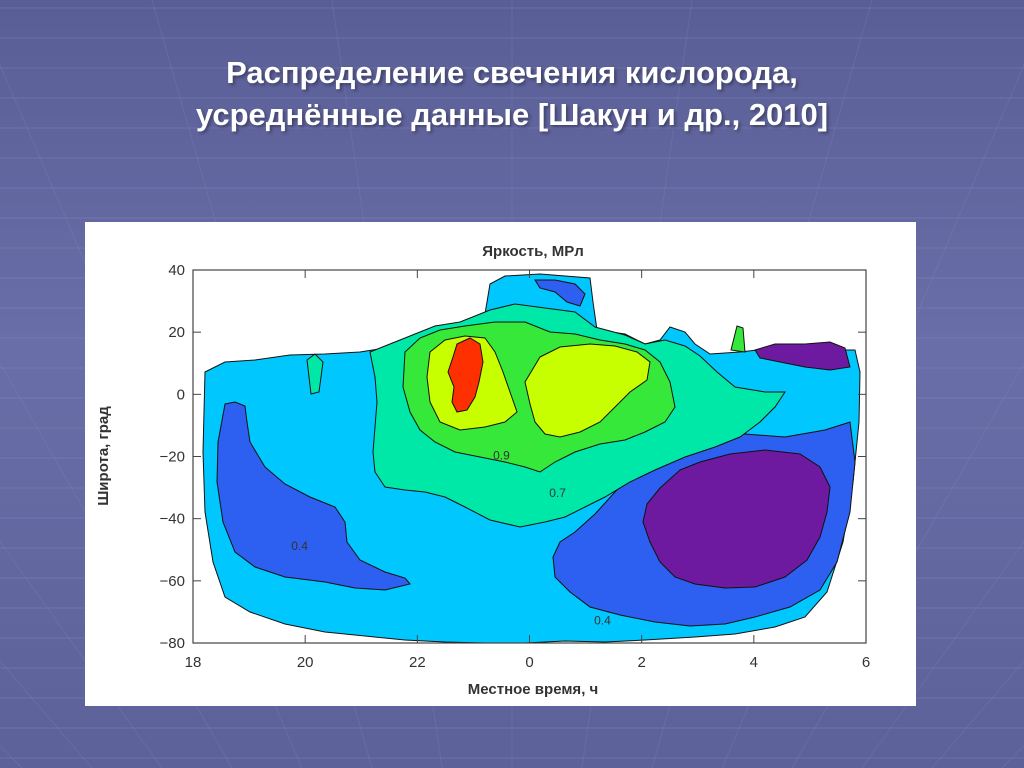 The height and width of the screenshot is (768, 1024). Describe the element at coordinates (533, 251) in the screenshot. I see `chart-title: Яркость, МРл` at that location.